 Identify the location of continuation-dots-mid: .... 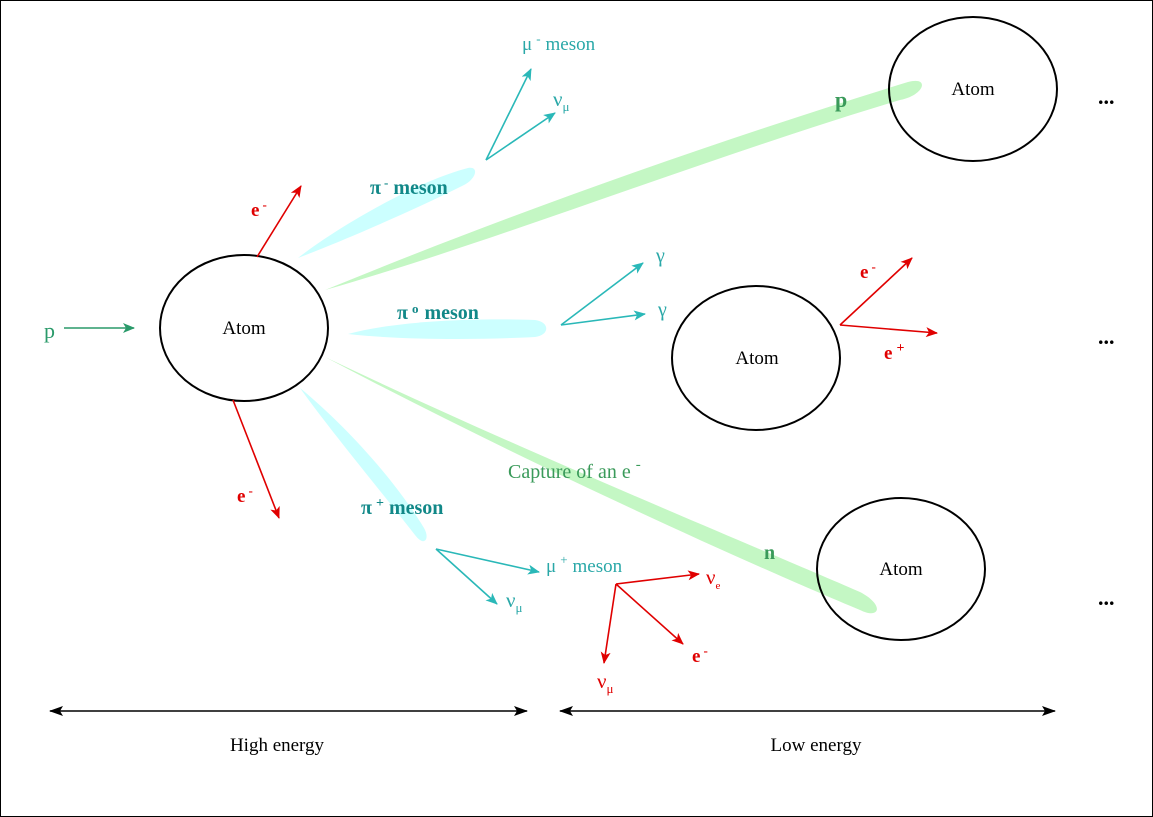
(1106, 336).